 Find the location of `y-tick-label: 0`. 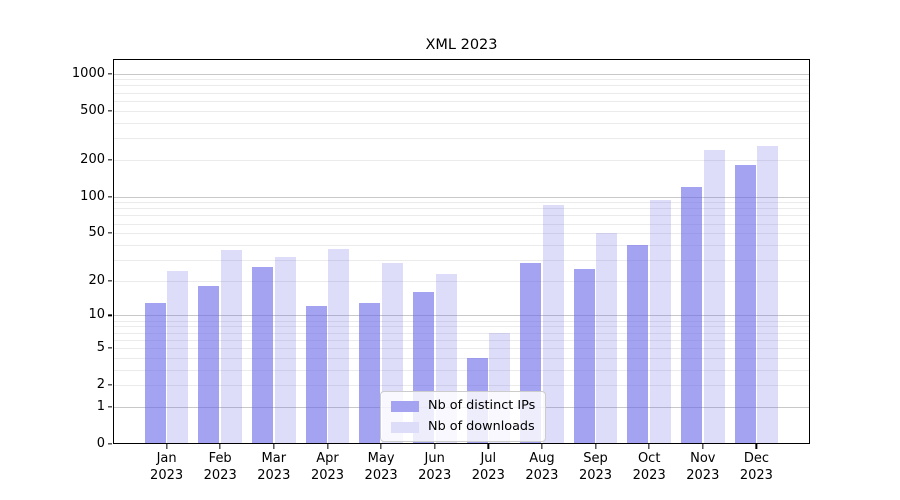

y-tick-label: 0 is located at coordinates (100, 443).